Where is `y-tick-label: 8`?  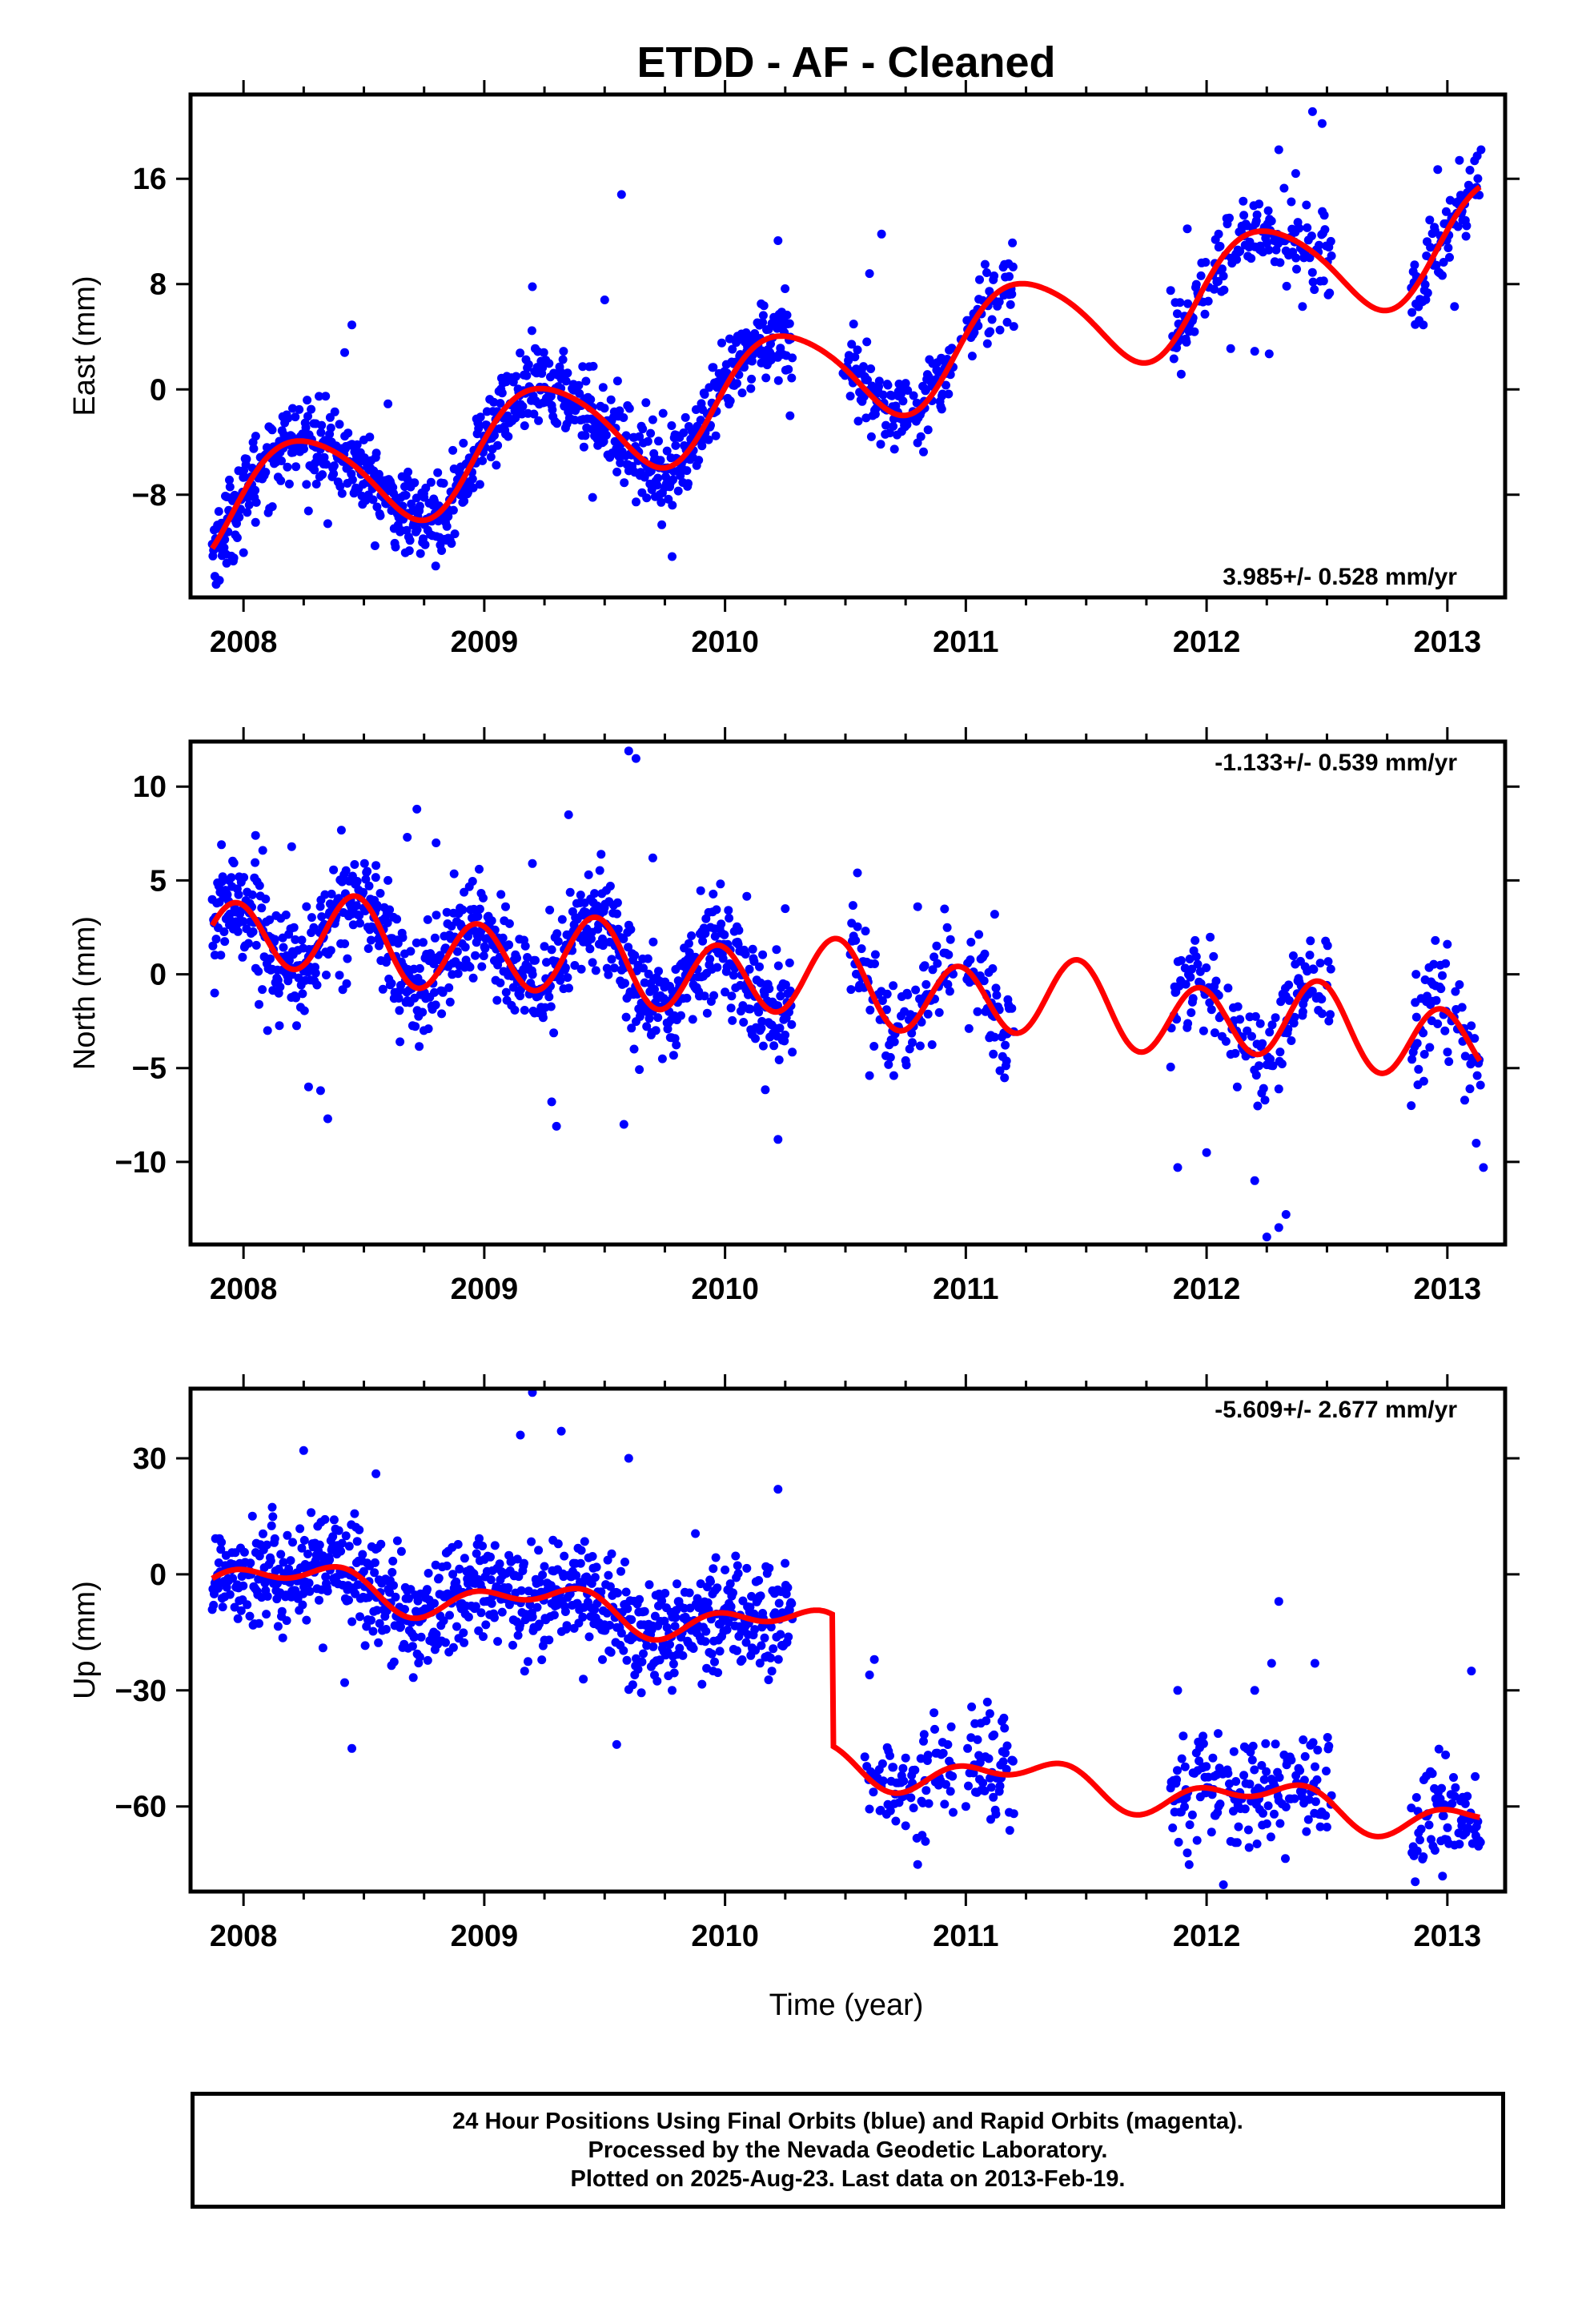
y-tick-label: 8 is located at coordinates (158, 285).